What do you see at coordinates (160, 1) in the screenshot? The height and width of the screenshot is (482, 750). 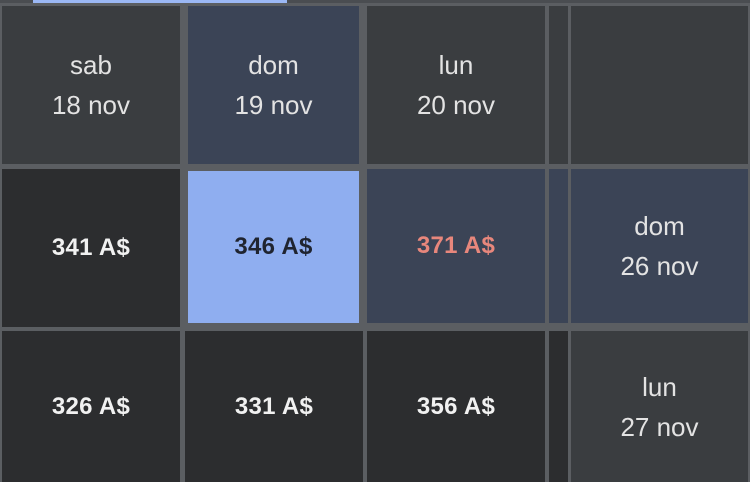 I see `top-scroll-indicator` at bounding box center [160, 1].